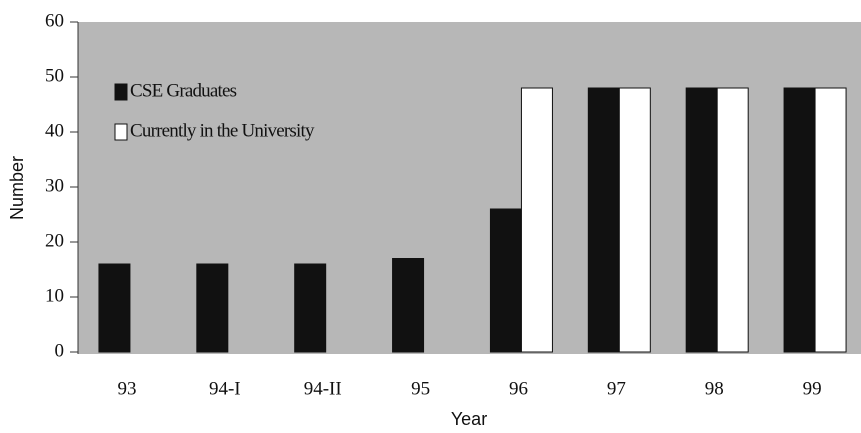 The image size is (861, 433). I want to click on x-tick-label: 97, so click(616, 388).